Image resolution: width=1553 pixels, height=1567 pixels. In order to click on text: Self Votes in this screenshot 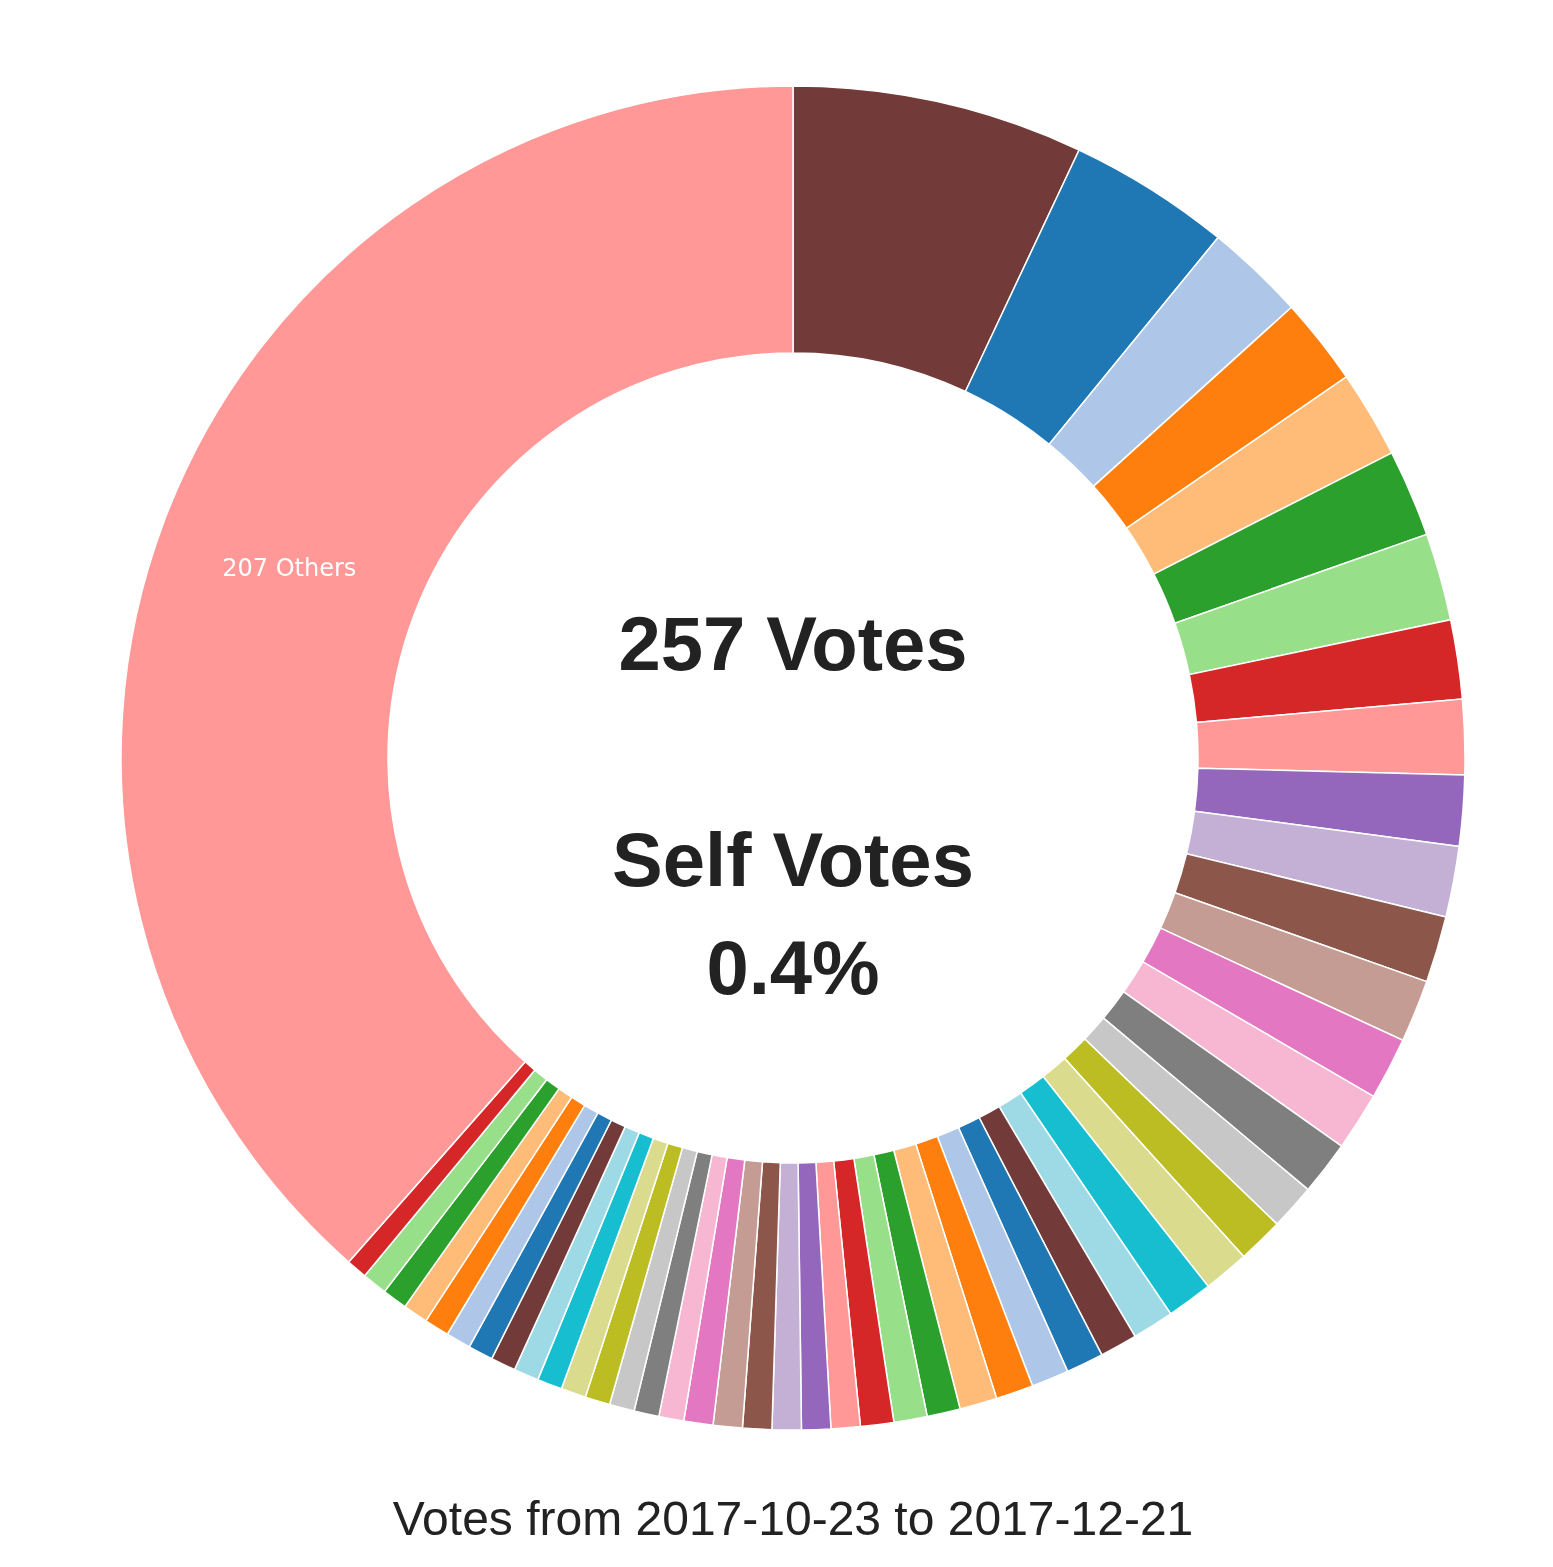, I will do `click(793, 859)`.